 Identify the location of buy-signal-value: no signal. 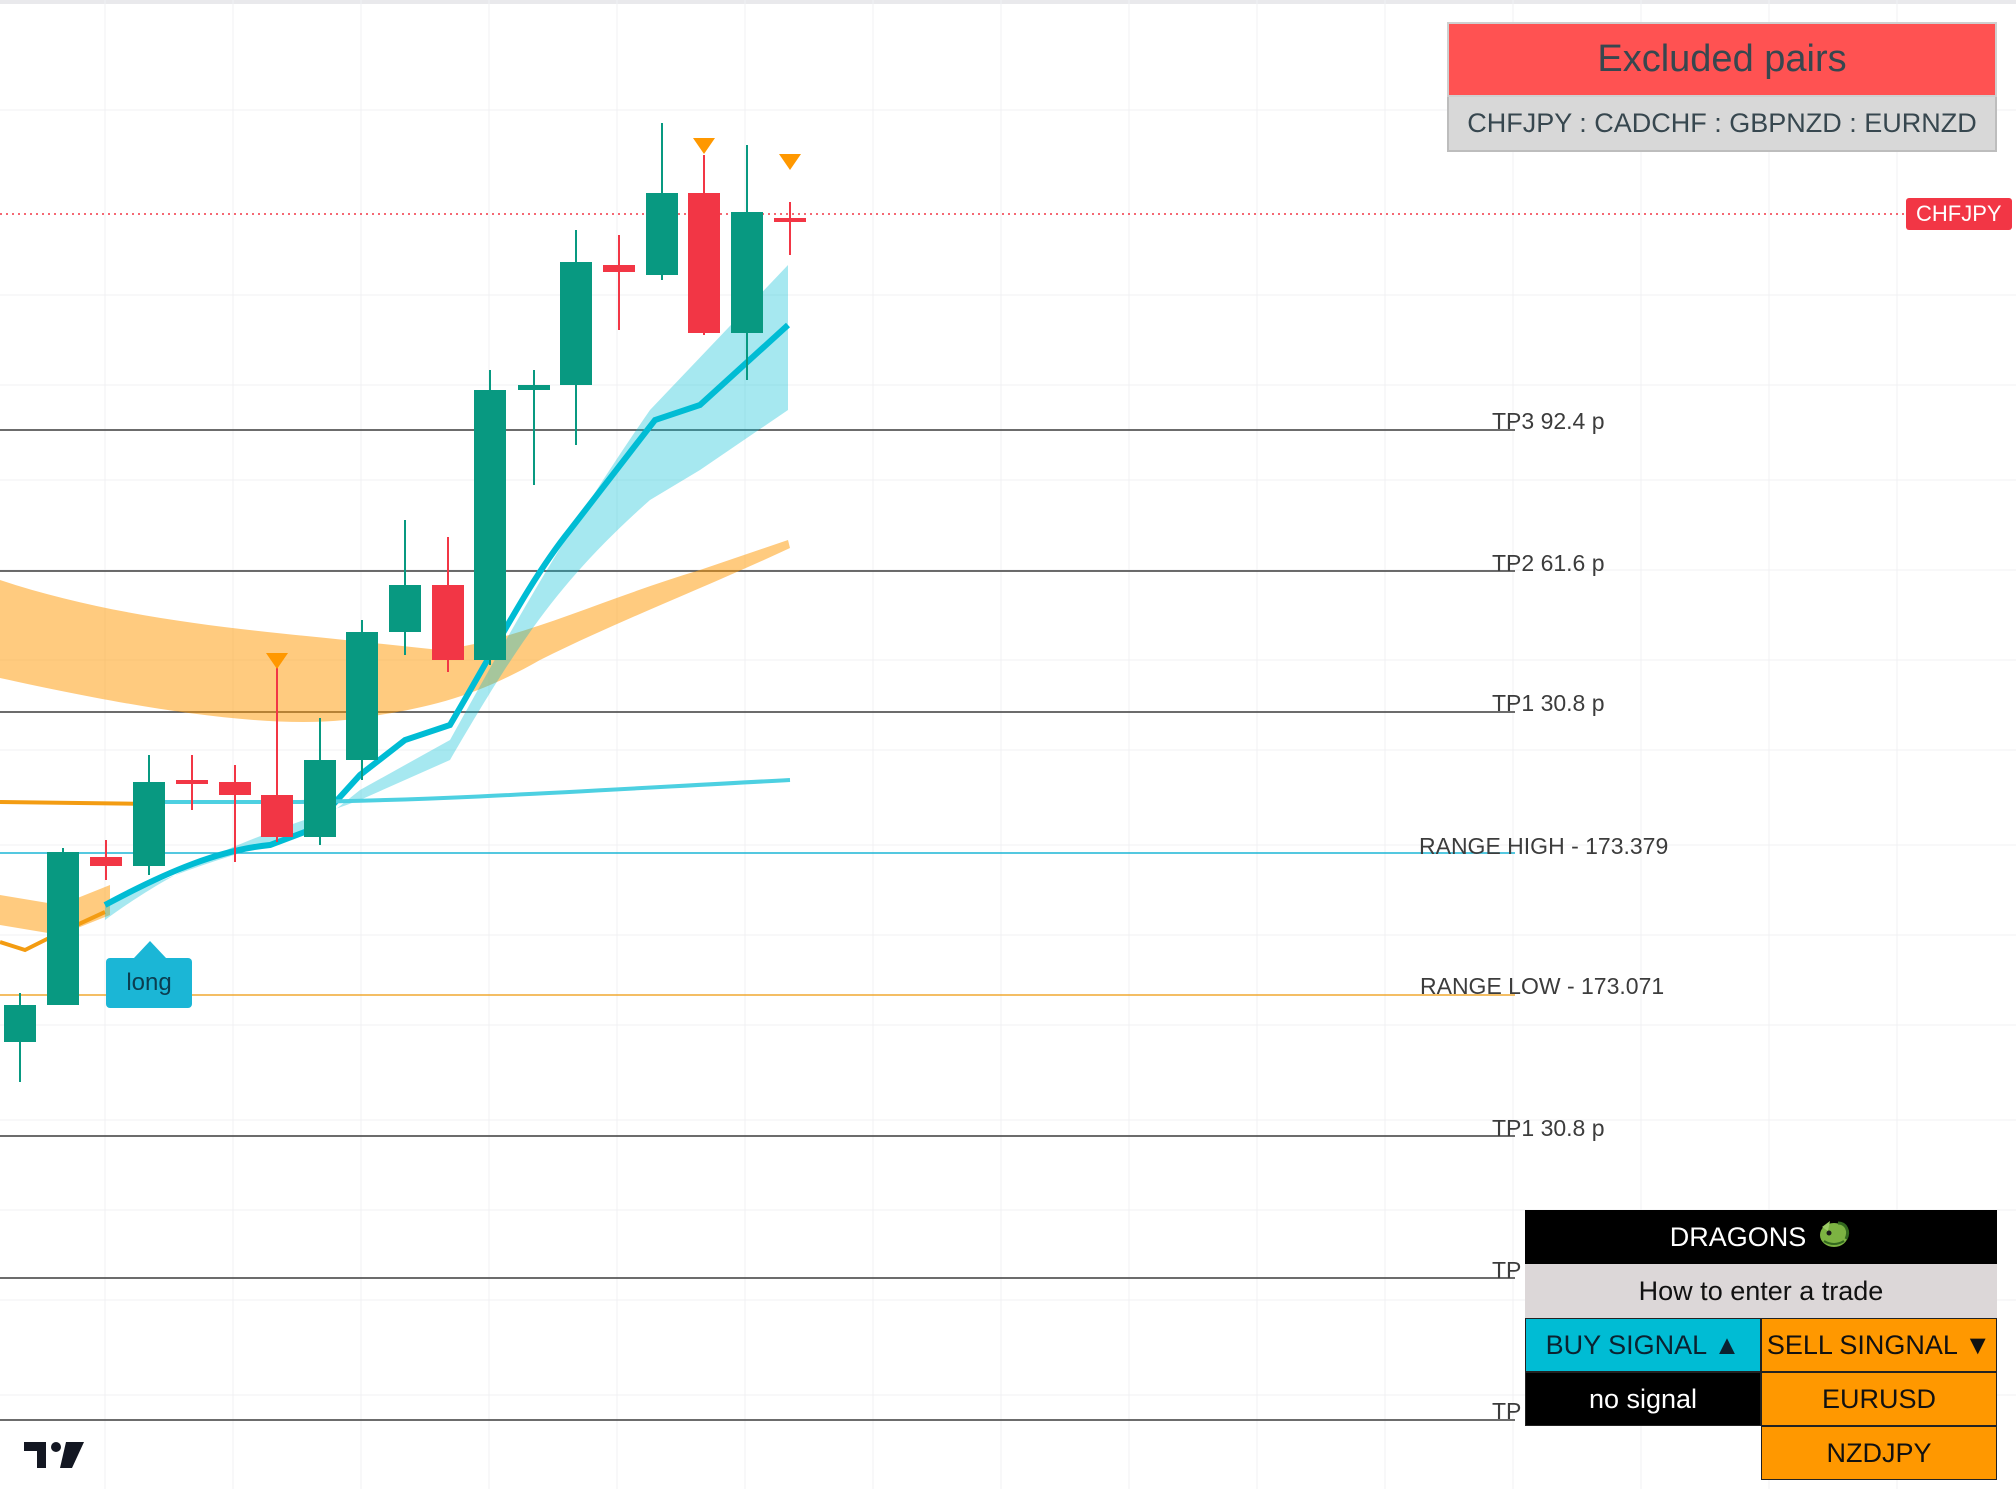
(1643, 1399).